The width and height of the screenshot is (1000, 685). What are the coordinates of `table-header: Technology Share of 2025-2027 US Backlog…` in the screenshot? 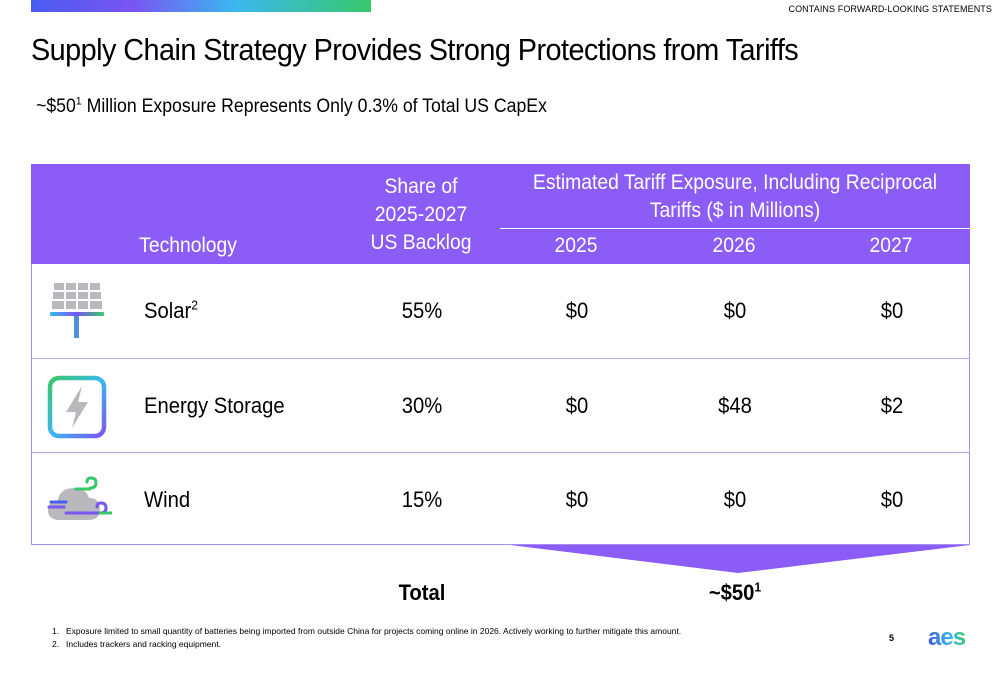 It's located at (500, 214).